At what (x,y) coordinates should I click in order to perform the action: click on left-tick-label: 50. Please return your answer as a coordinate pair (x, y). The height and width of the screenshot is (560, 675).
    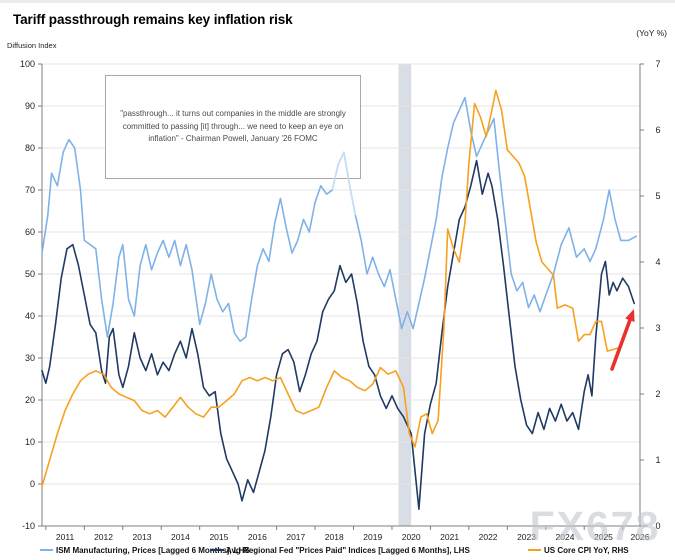
    Looking at the image, I should click on (30, 274).